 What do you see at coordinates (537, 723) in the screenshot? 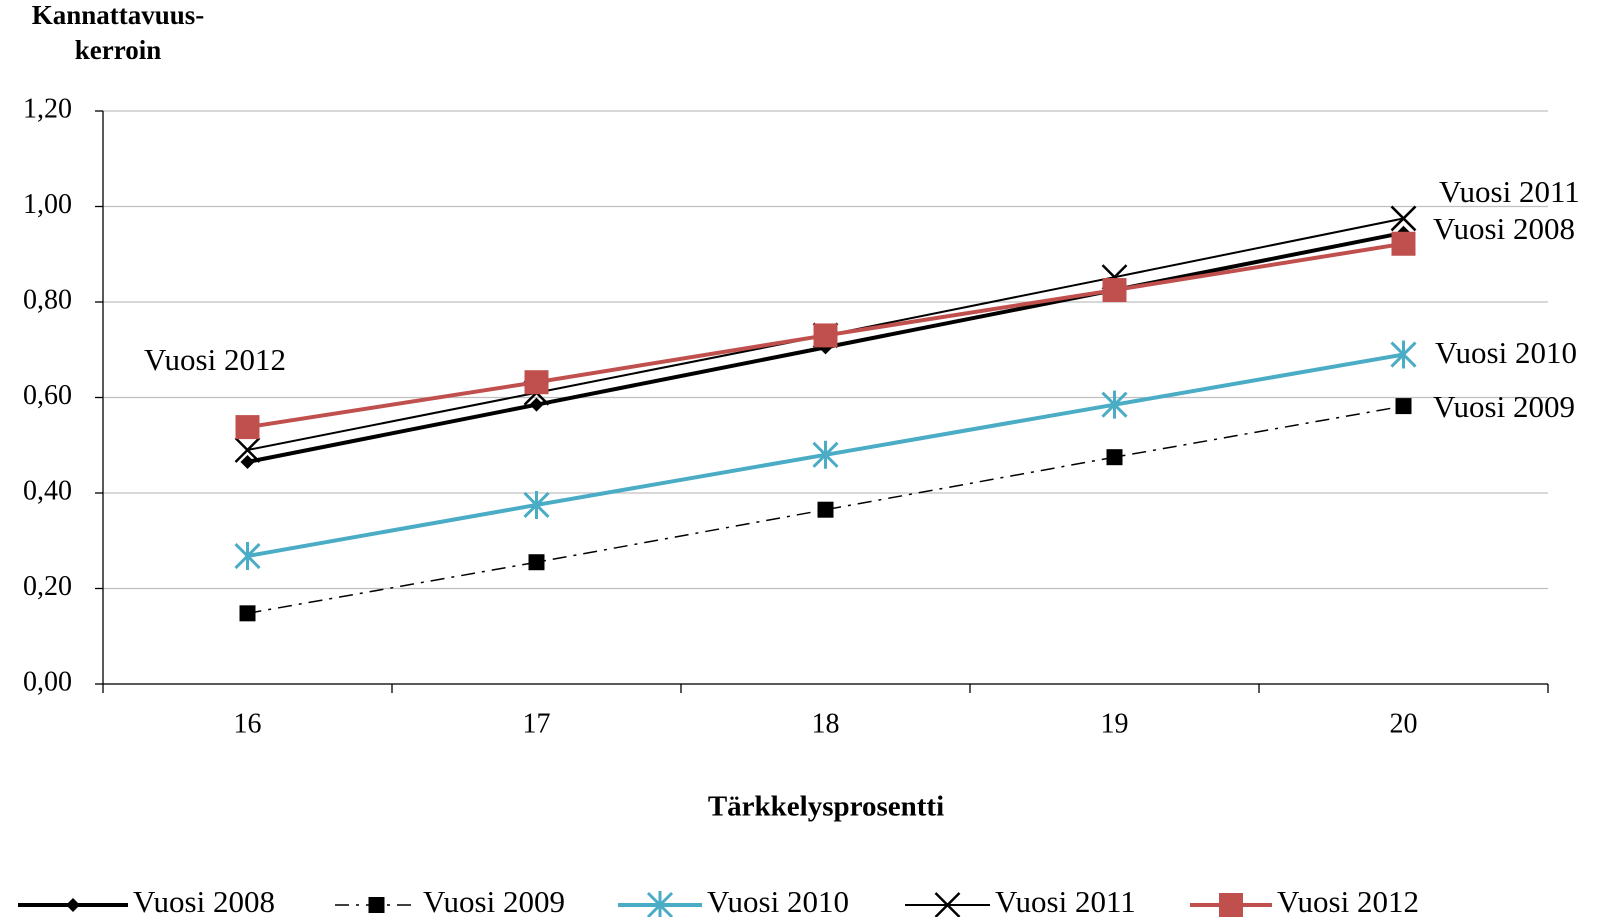
I see `x-tick-label: 17` at bounding box center [537, 723].